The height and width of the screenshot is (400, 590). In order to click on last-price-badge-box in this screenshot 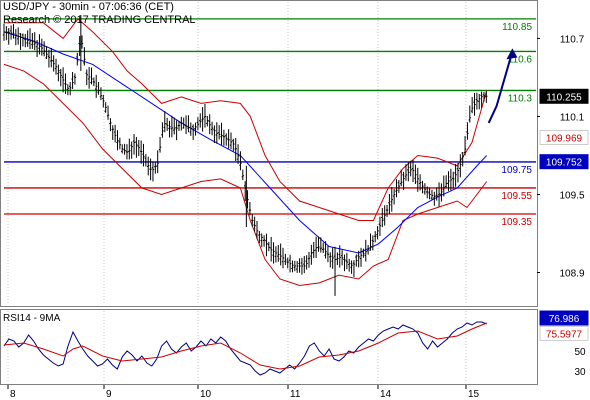, I will do `click(564, 96)`.